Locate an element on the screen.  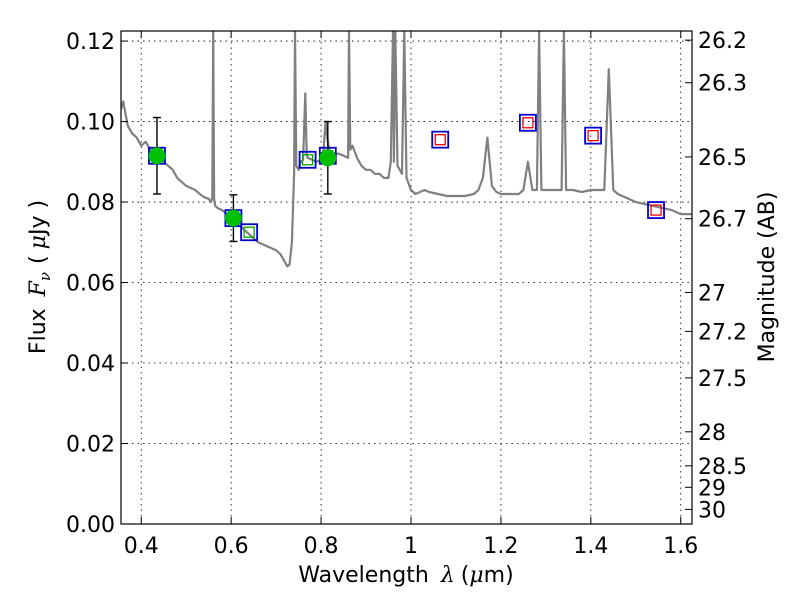
y2-tick-label: 30 is located at coordinates (712, 510).